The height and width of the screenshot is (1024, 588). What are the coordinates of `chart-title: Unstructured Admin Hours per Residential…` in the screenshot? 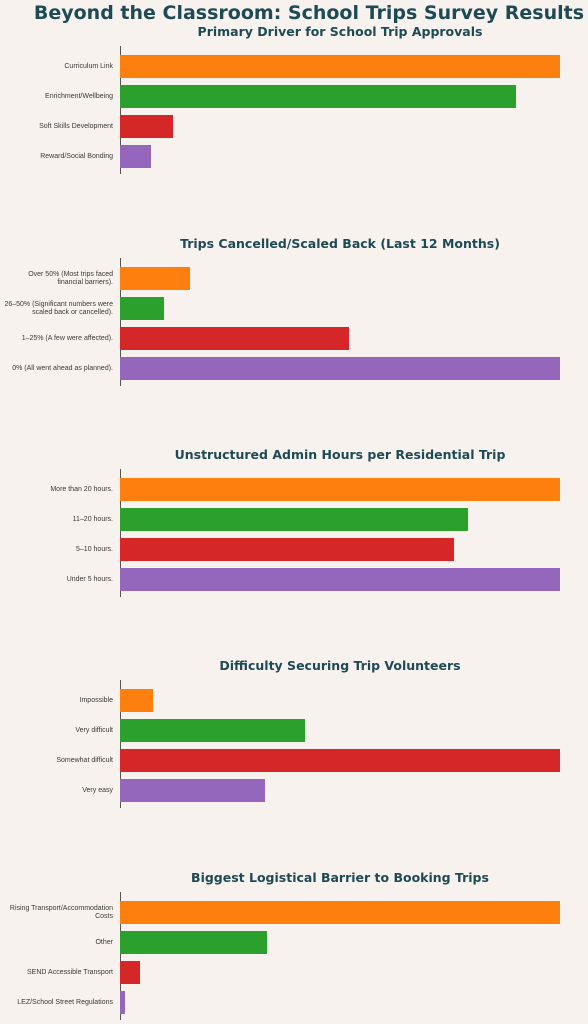 It's located at (340, 454).